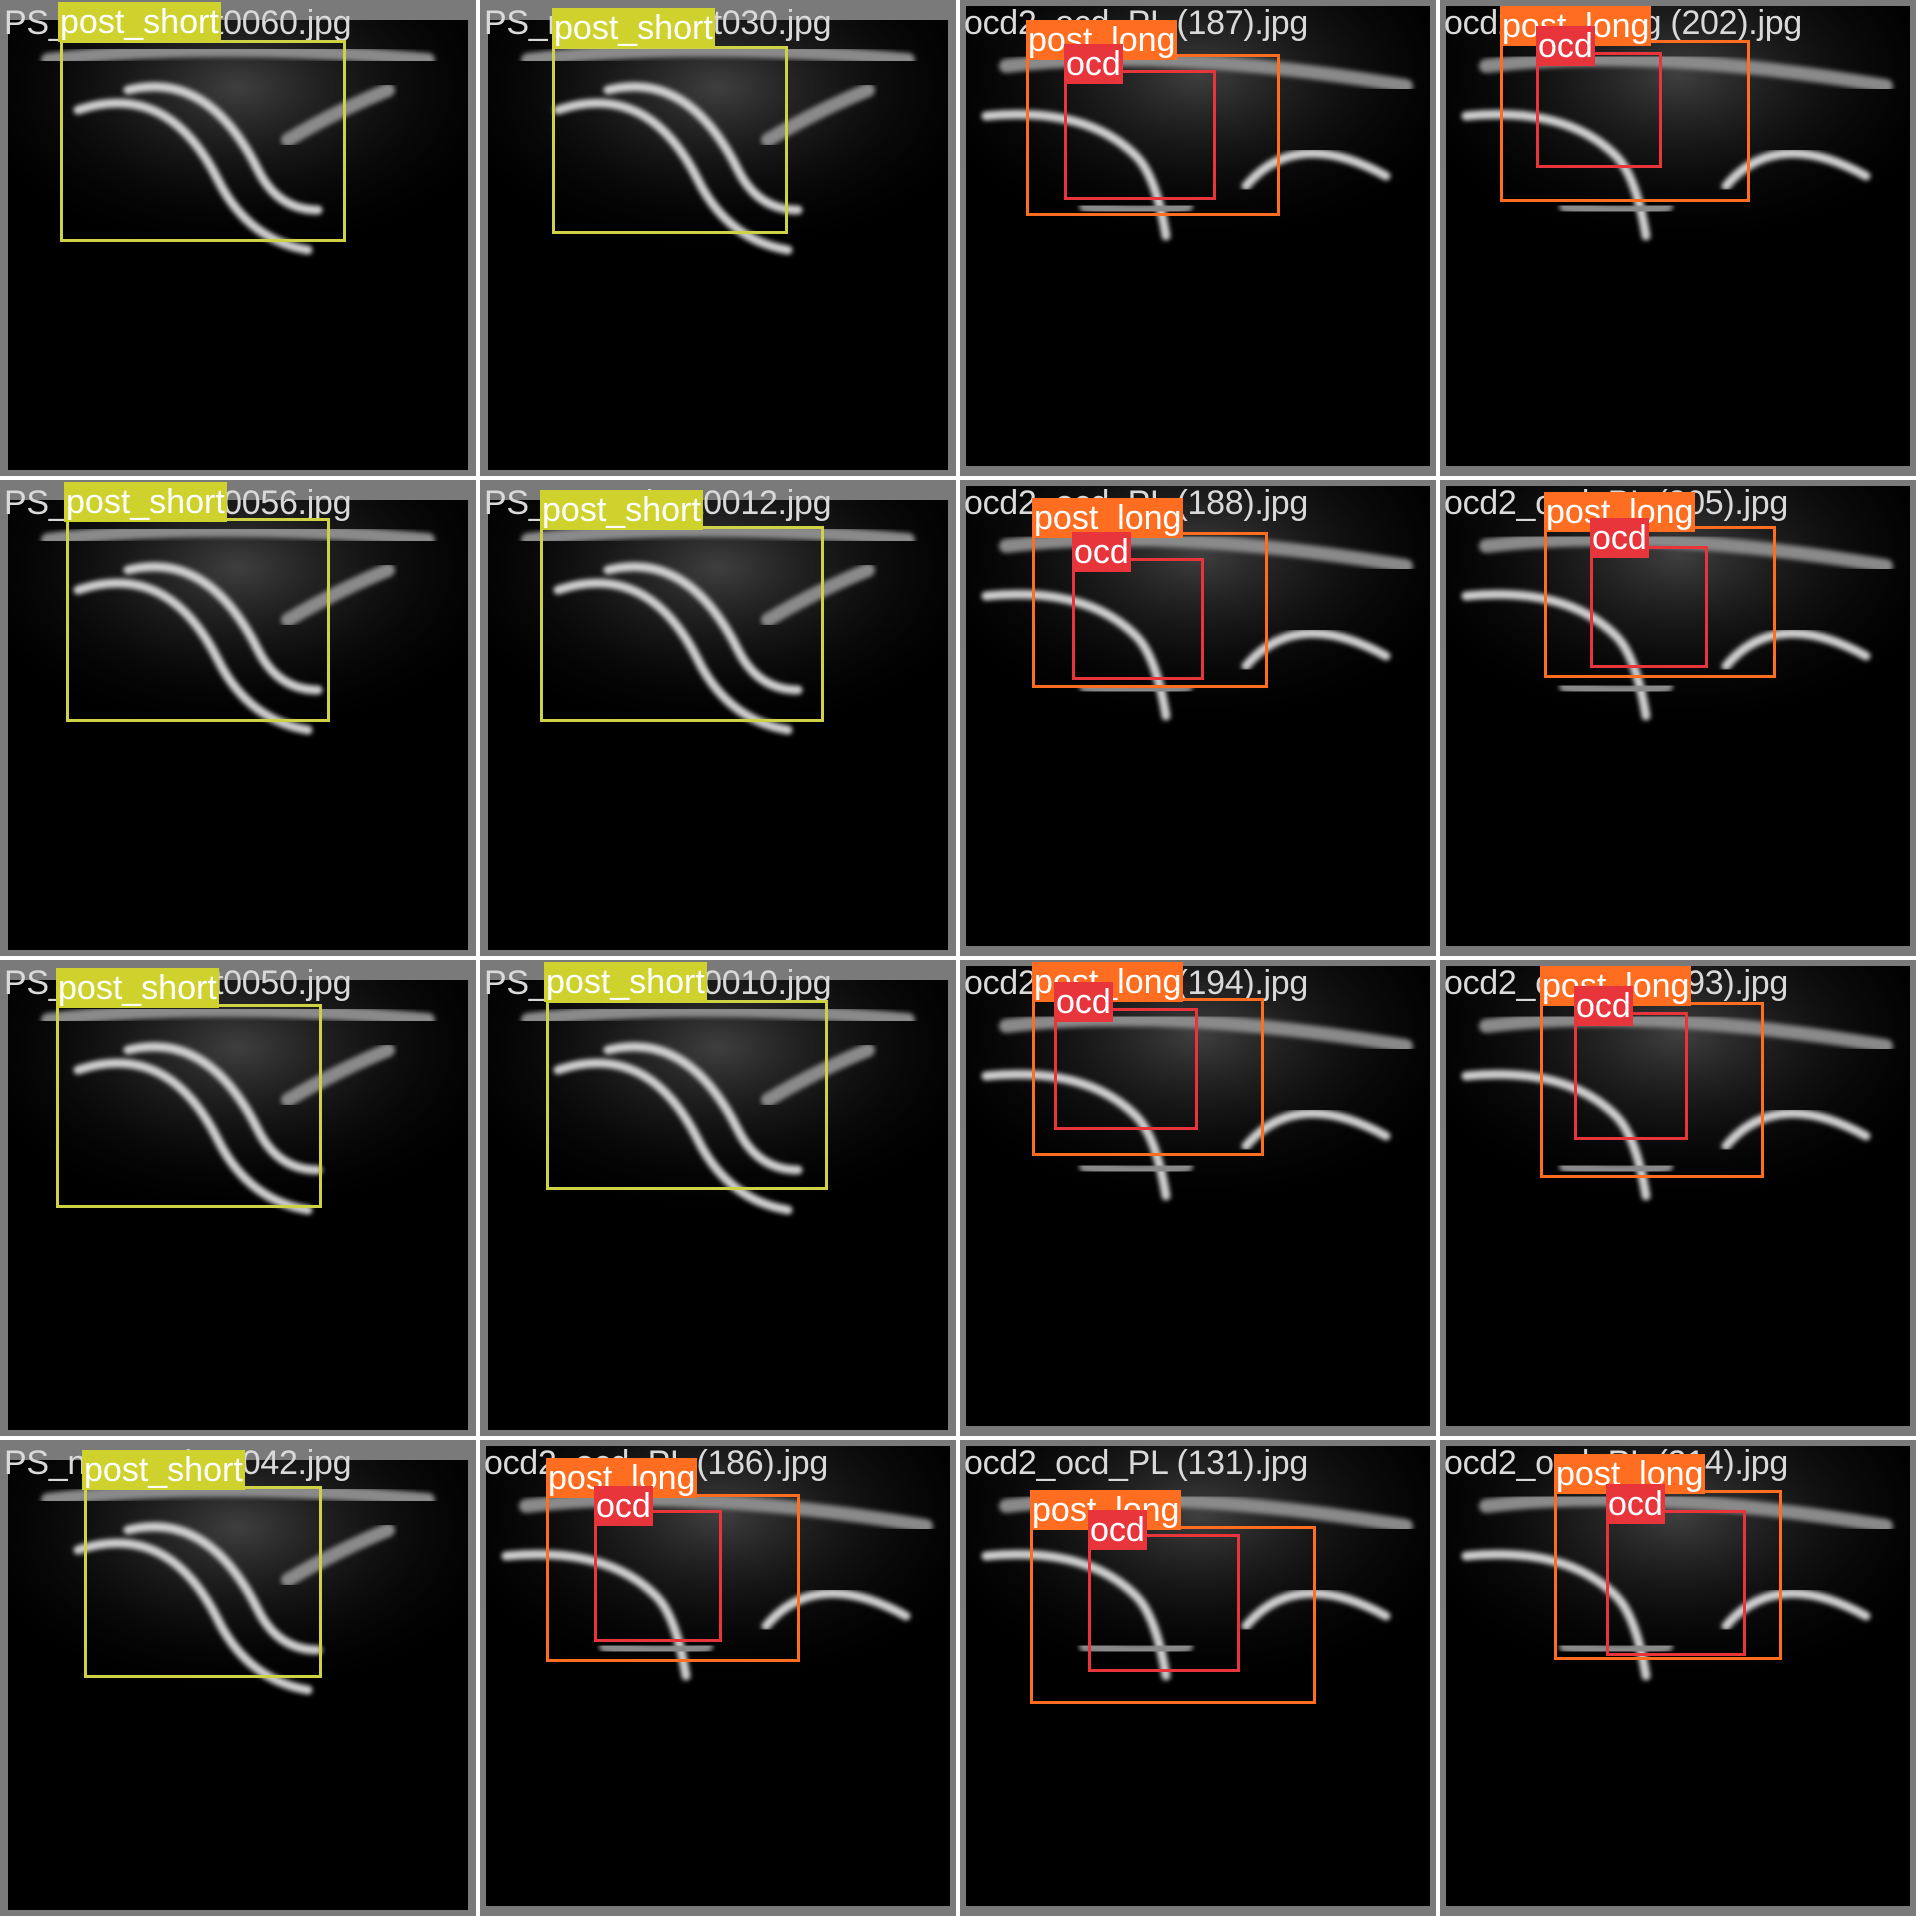 The height and width of the screenshot is (1920, 1920). What do you see at coordinates (1136, 1463) in the screenshot?
I see `tile-filename: ocd2_ocd_PL (131).jpg` at bounding box center [1136, 1463].